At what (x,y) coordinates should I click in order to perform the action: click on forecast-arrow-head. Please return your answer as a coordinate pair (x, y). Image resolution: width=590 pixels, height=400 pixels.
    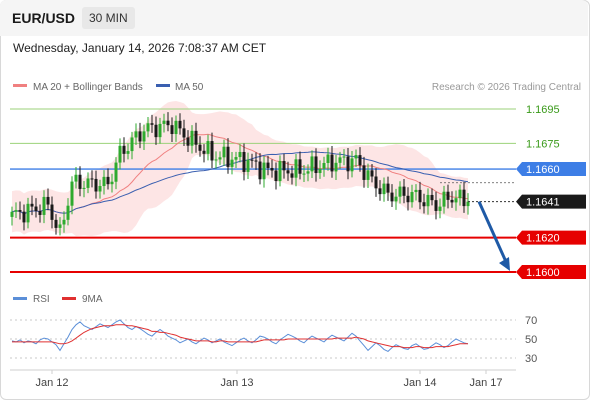
    Looking at the image, I should click on (504, 264).